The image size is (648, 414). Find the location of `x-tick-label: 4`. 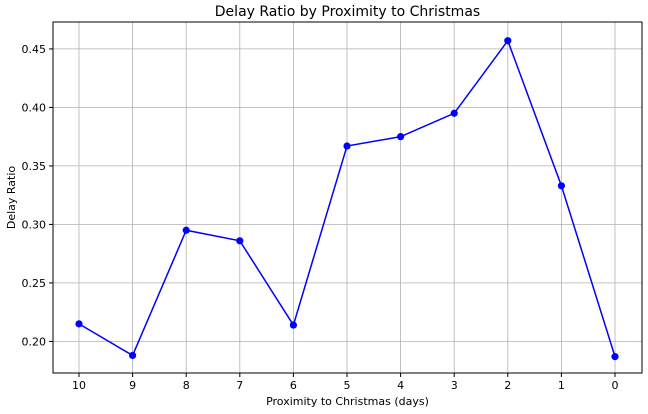

x-tick-label: 4 is located at coordinates (400, 385).